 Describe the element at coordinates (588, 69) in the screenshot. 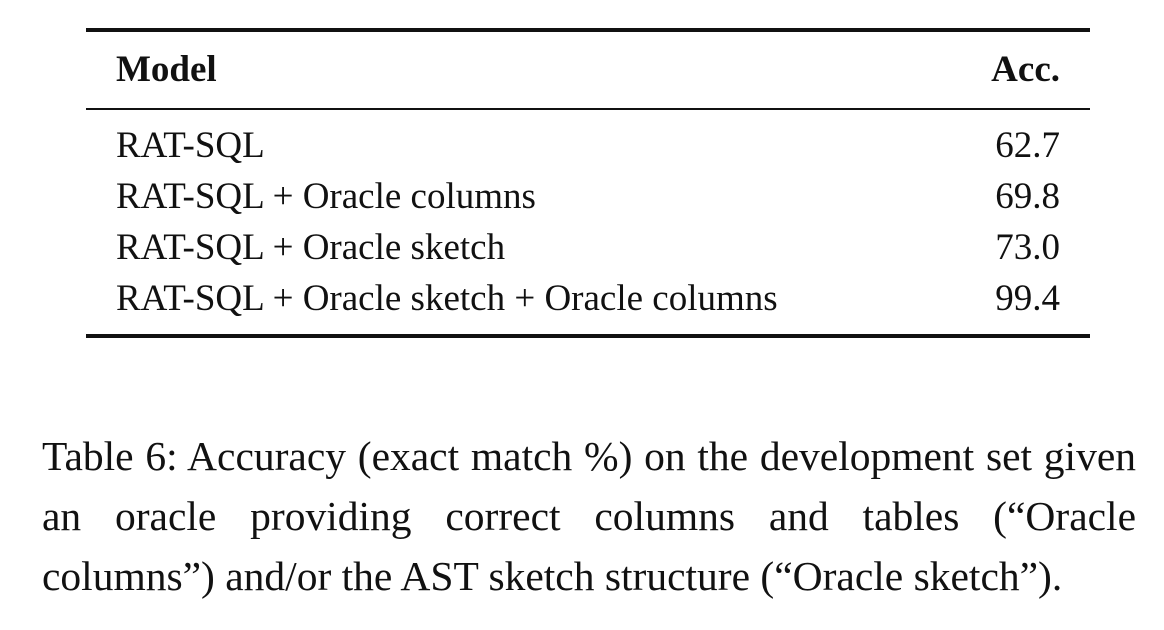

I see `table-header-row: Model Acc.` at that location.